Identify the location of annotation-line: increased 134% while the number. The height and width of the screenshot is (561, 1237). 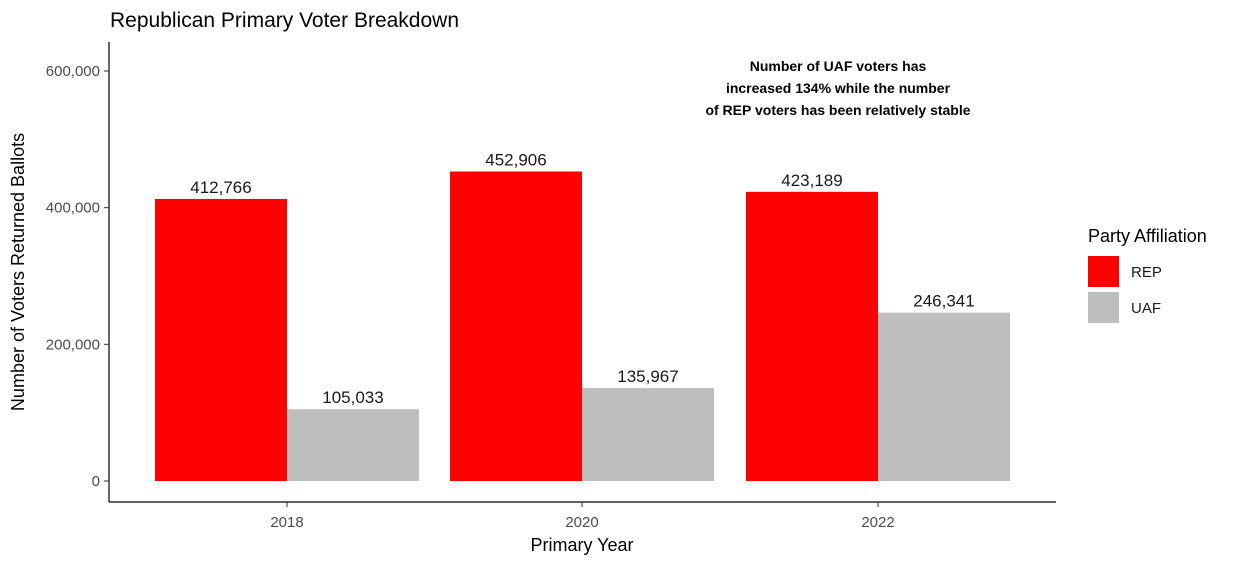
(838, 88).